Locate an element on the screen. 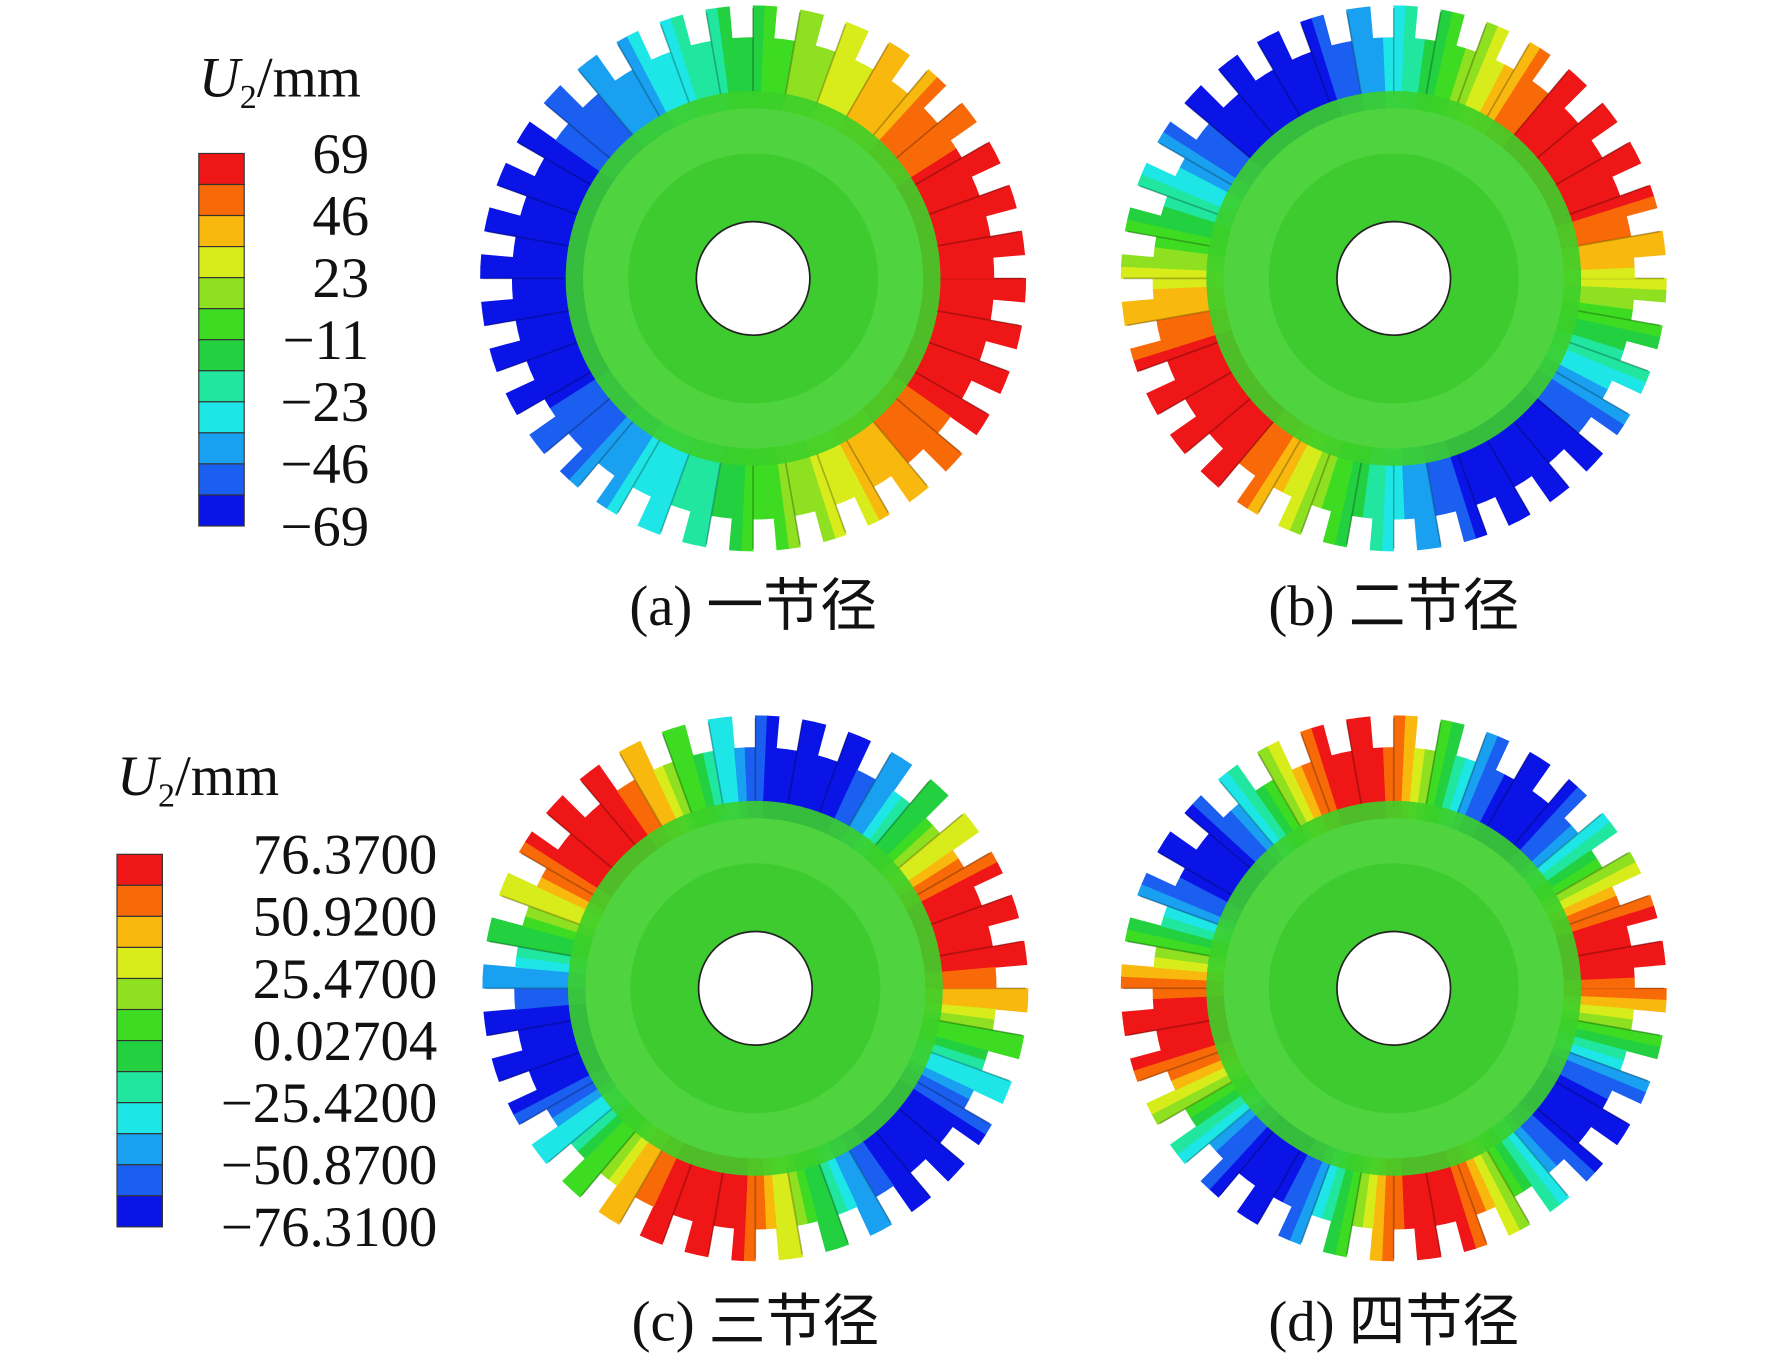 Image resolution: width=1772 pixels, height=1361 pixels. legend-unit: /mm is located at coordinates (309, 78).